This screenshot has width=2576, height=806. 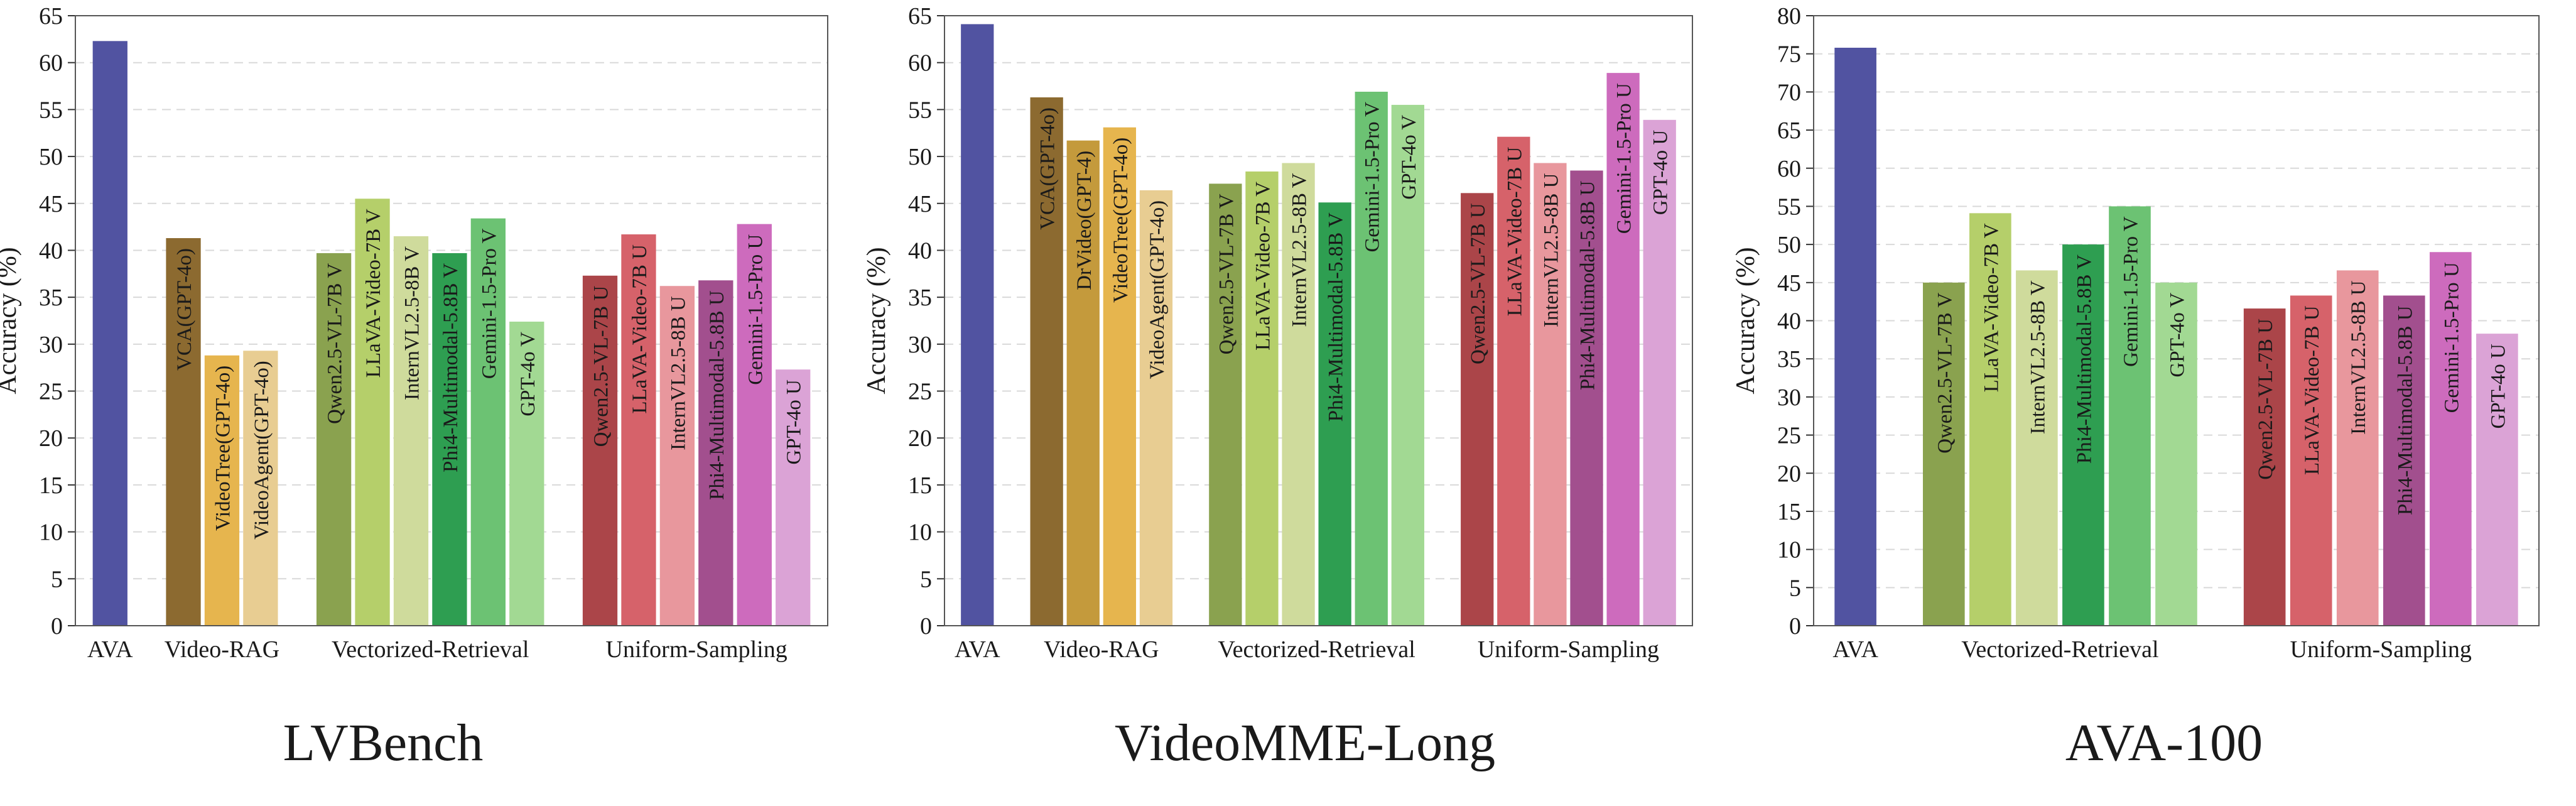 What do you see at coordinates (877, 321) in the screenshot?
I see `y-axis-label: Accuracy (%)` at bounding box center [877, 321].